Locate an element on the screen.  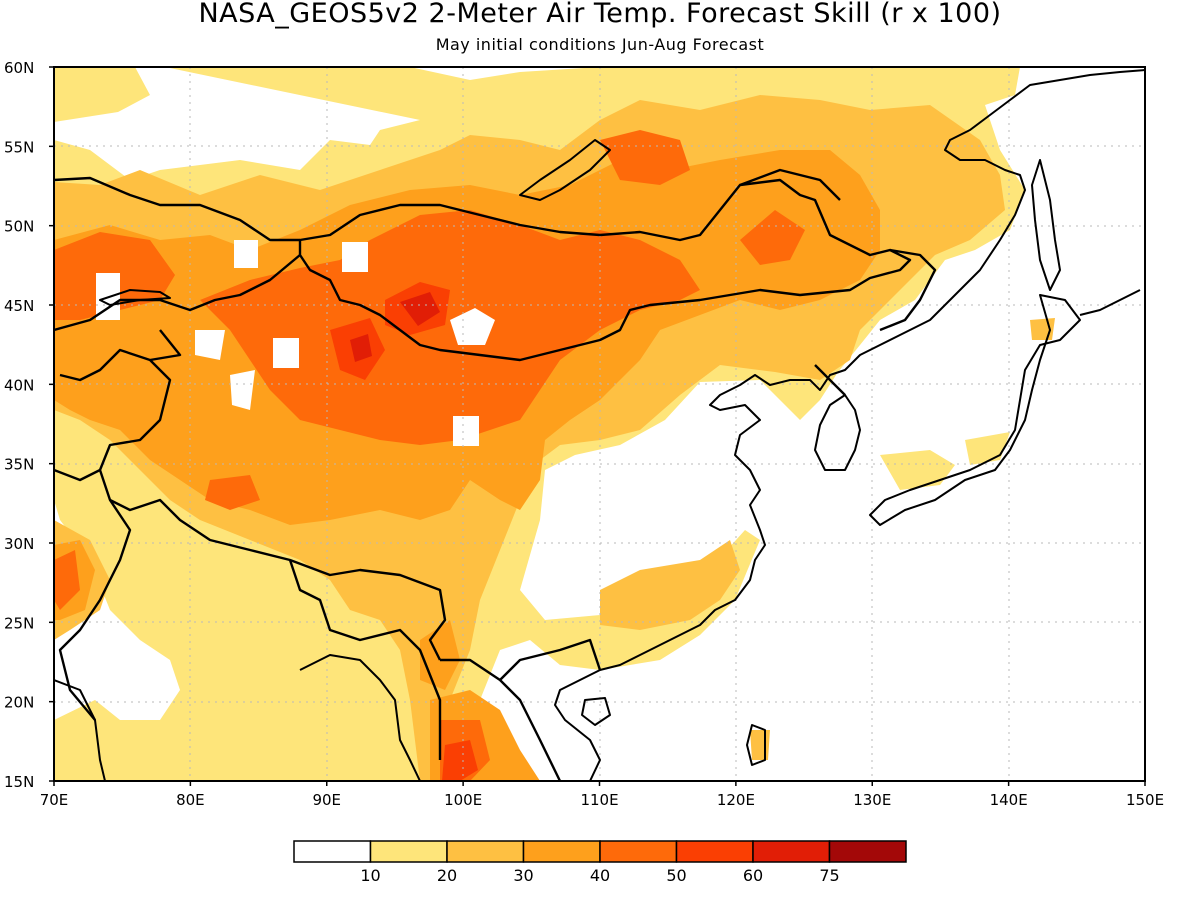
korea-coastline is located at coordinates (837, 432).